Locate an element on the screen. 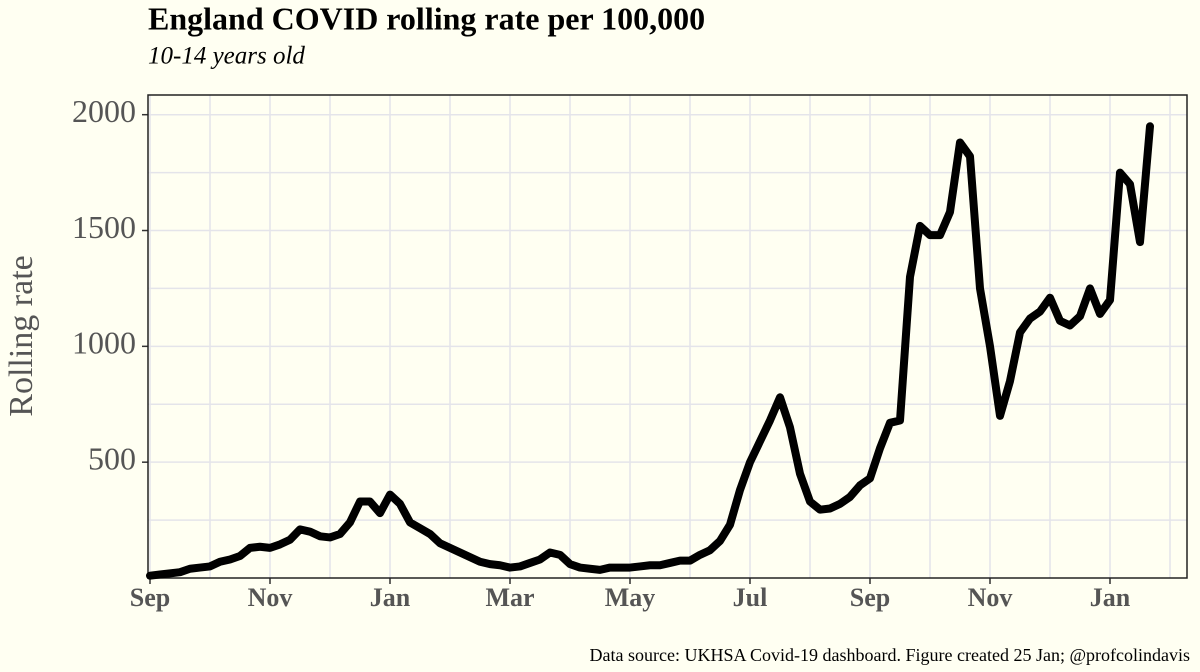 The image size is (1200, 672). x-tick-label: Mar is located at coordinates (509, 597).